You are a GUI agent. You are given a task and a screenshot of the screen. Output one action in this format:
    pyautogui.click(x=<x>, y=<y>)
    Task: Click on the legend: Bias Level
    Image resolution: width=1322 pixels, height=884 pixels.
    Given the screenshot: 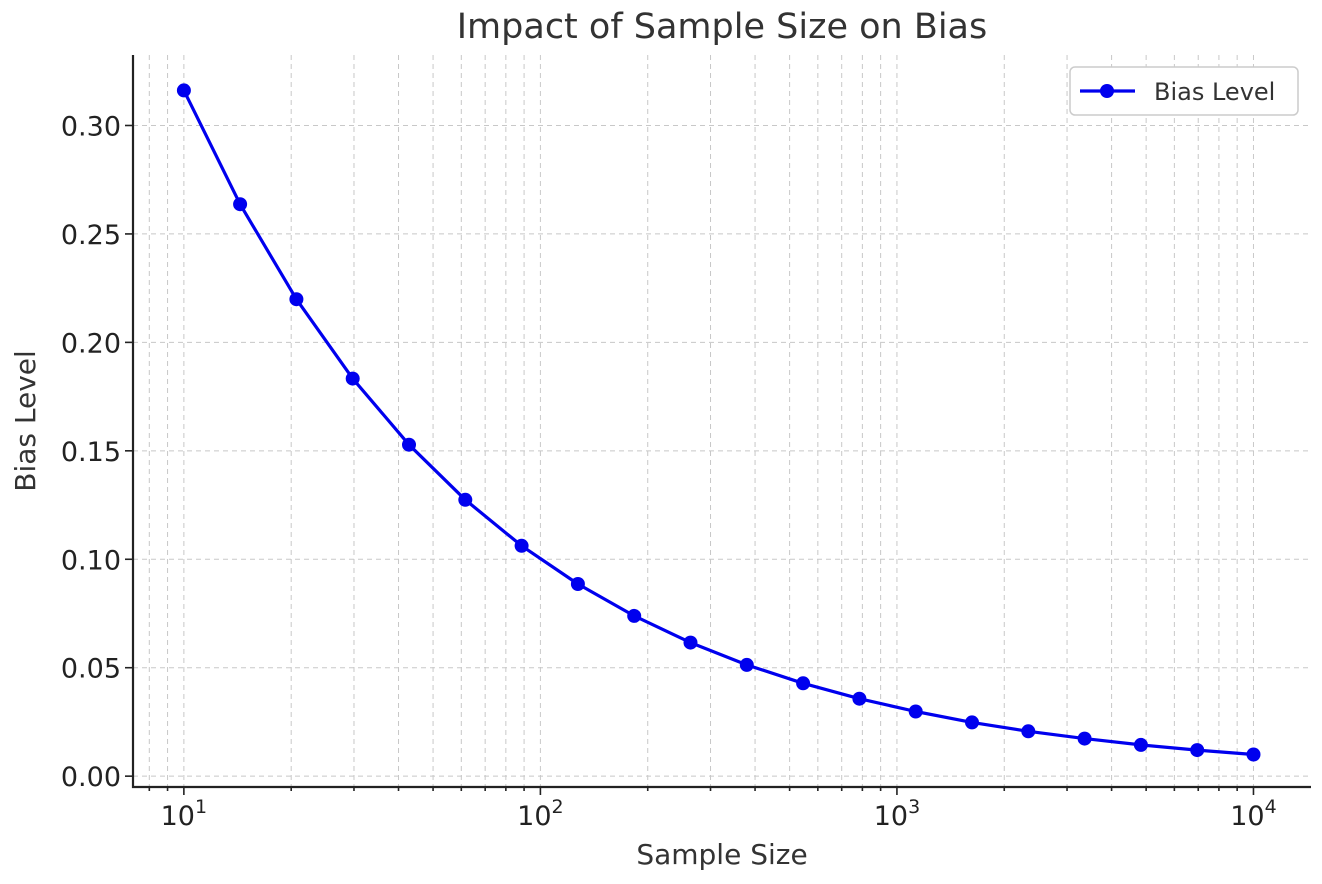 What is the action you would take?
    pyautogui.click(x=1184, y=91)
    